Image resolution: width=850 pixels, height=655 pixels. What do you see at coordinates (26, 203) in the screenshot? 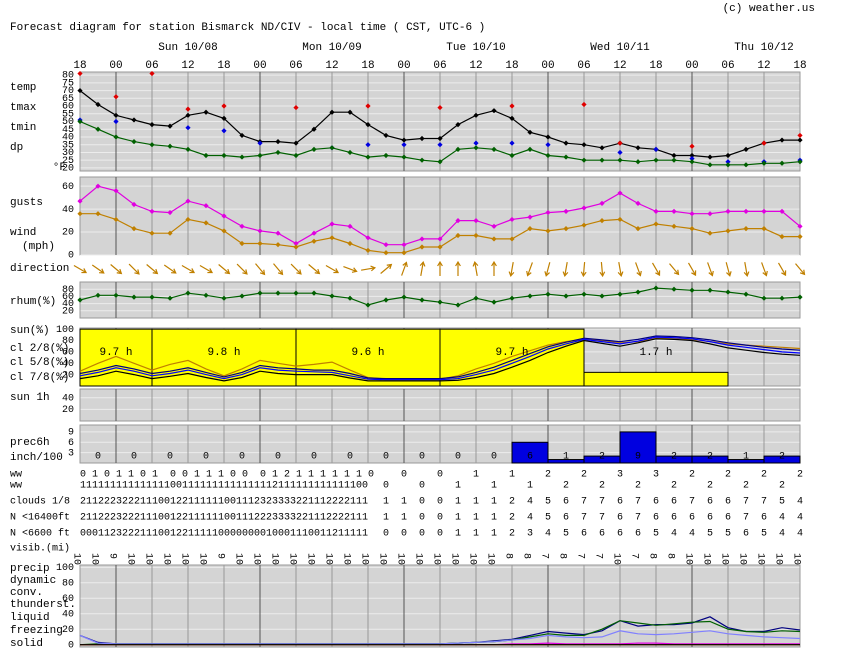
I see `legend-label: gusts` at bounding box center [26, 203].